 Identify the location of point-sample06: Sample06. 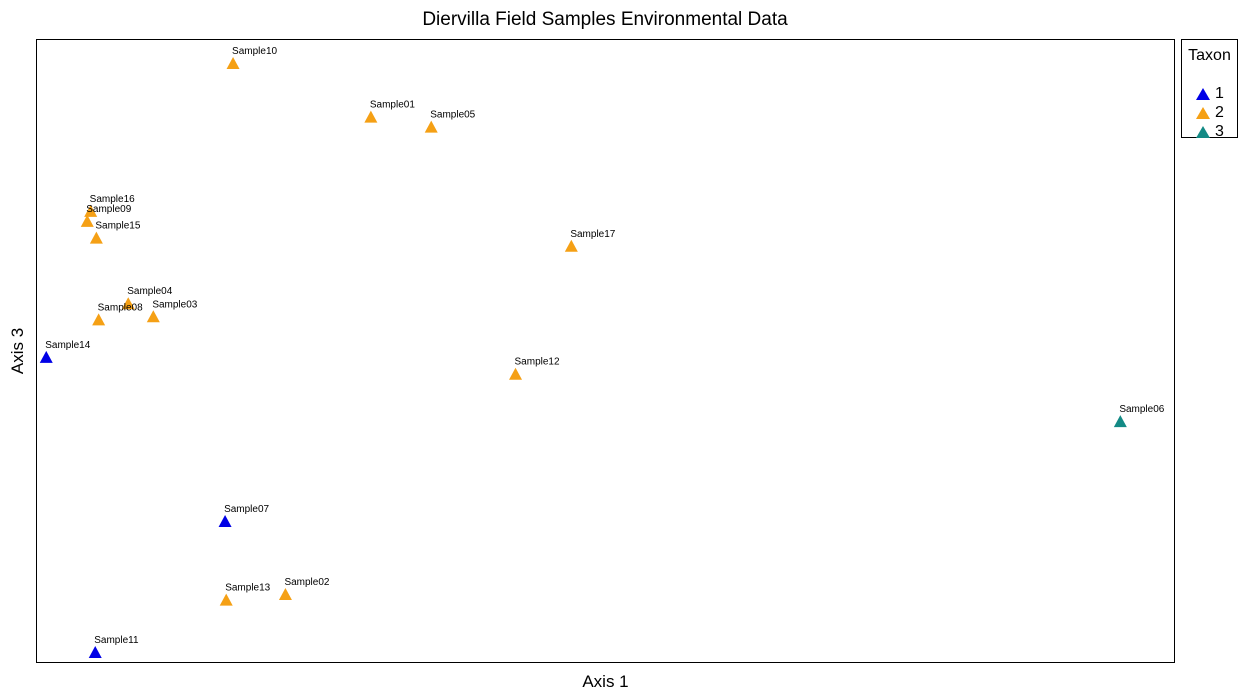
(1139, 416).